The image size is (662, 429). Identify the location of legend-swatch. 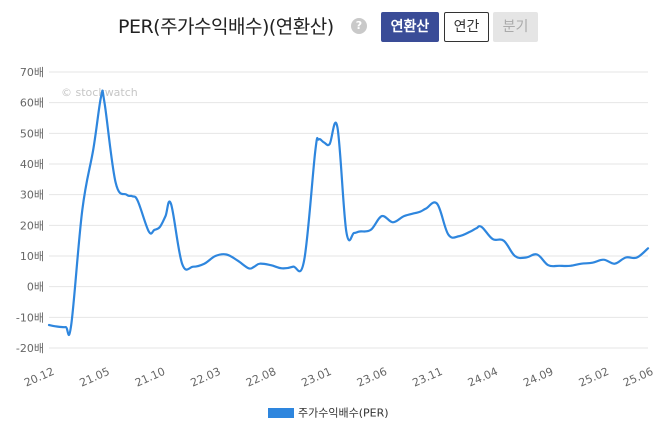
(281, 412).